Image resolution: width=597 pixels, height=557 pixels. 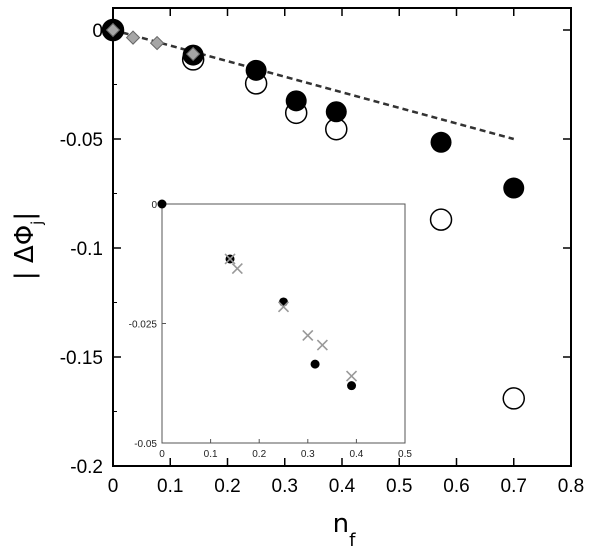 What do you see at coordinates (170, 486) in the screenshot?
I see `x-tick-label: 0.1` at bounding box center [170, 486].